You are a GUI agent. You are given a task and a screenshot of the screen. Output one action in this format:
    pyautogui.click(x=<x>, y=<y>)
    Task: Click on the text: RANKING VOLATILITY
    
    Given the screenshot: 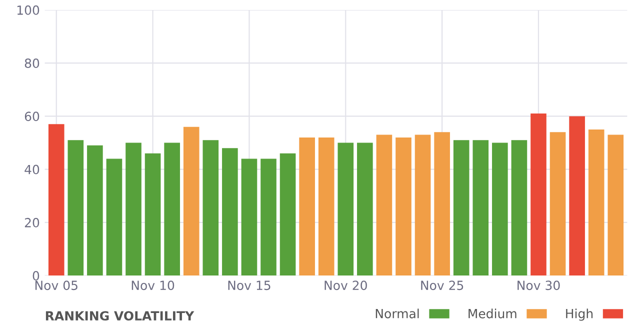 What is the action you would take?
    pyautogui.click(x=120, y=316)
    